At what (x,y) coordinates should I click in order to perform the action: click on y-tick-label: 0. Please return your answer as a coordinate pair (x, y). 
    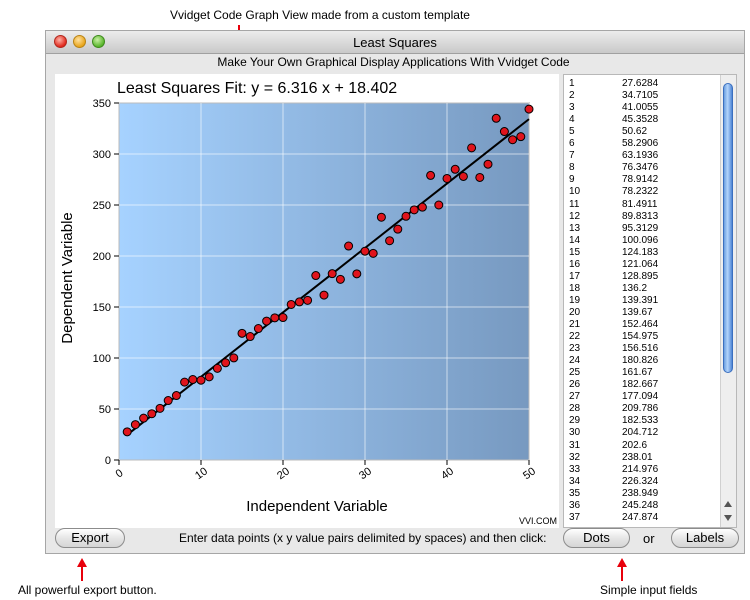
    Looking at the image, I should click on (108, 461).